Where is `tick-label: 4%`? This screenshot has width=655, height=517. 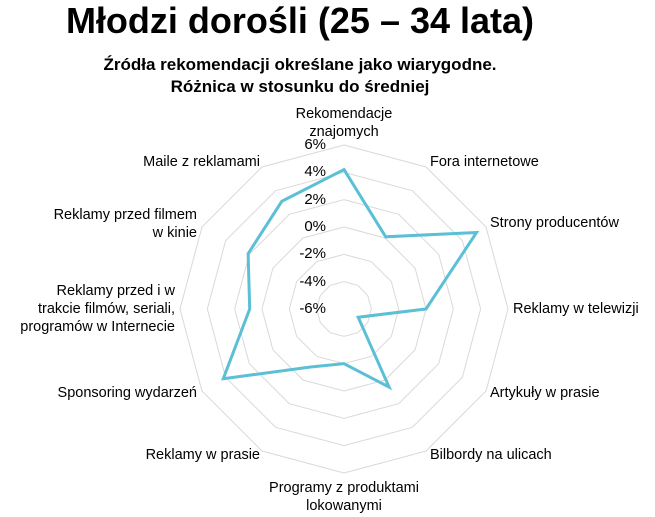
tick-label: 4% is located at coordinates (315, 172).